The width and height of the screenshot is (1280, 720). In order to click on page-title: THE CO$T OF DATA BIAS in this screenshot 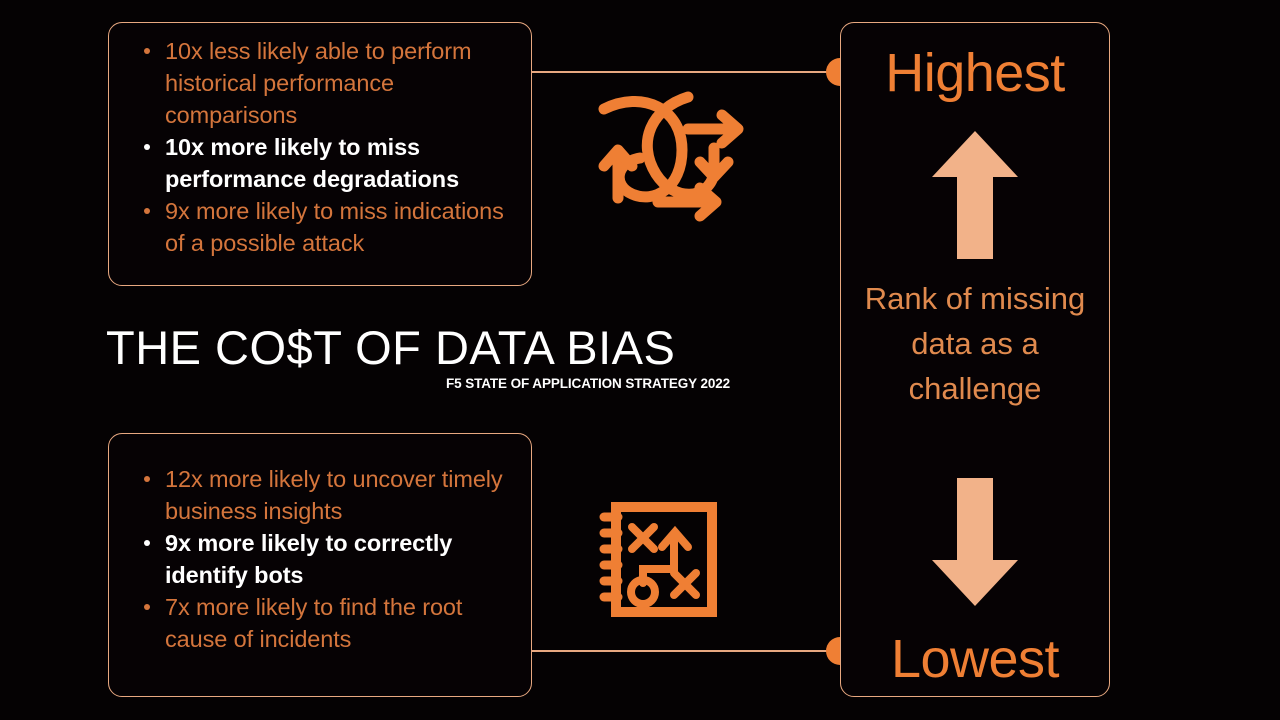, I will do `click(391, 347)`.